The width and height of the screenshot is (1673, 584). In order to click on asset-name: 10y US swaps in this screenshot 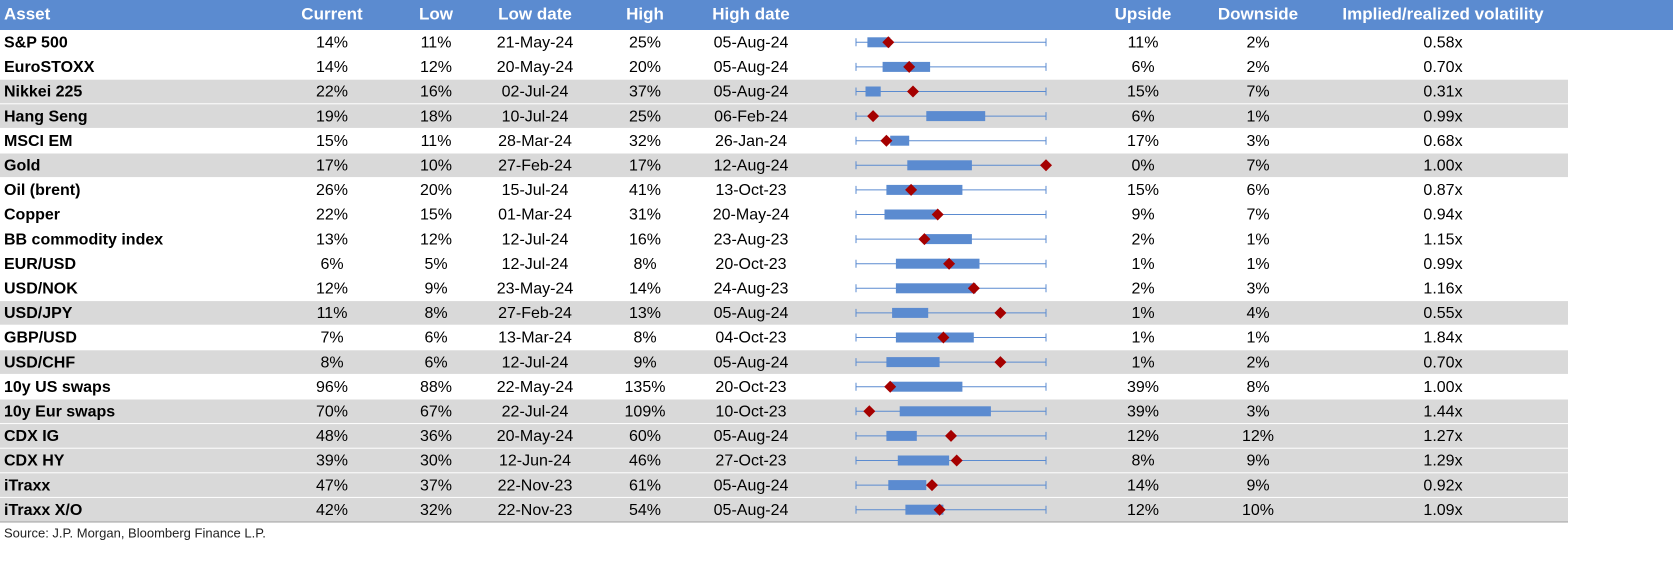, I will do `click(57, 387)`.